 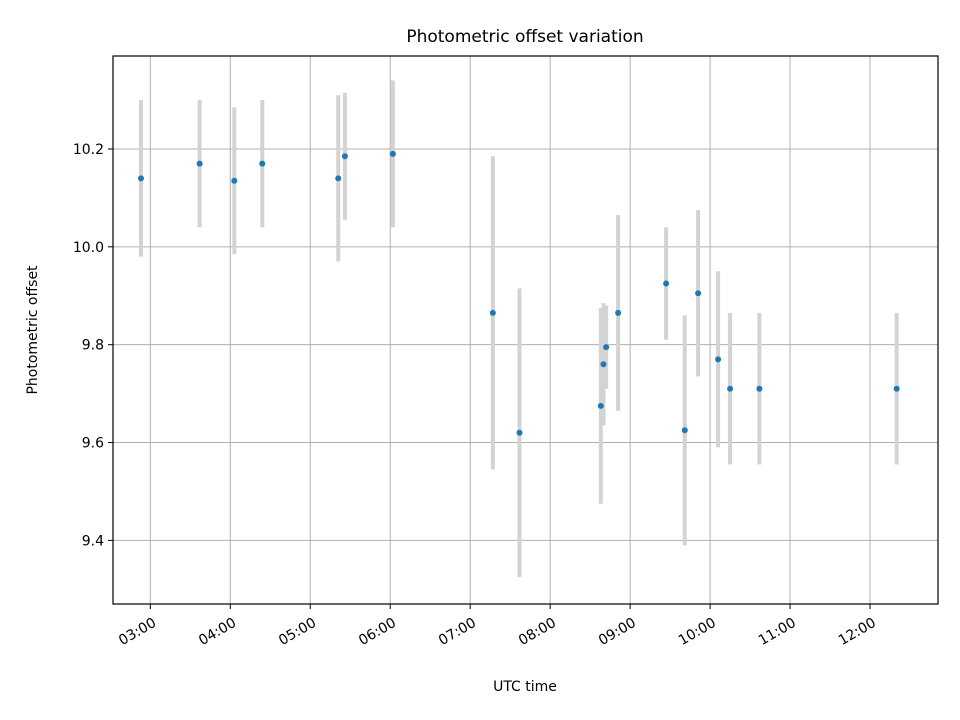 What do you see at coordinates (33, 330) in the screenshot?
I see `y-axis-label: Photometric offset` at bounding box center [33, 330].